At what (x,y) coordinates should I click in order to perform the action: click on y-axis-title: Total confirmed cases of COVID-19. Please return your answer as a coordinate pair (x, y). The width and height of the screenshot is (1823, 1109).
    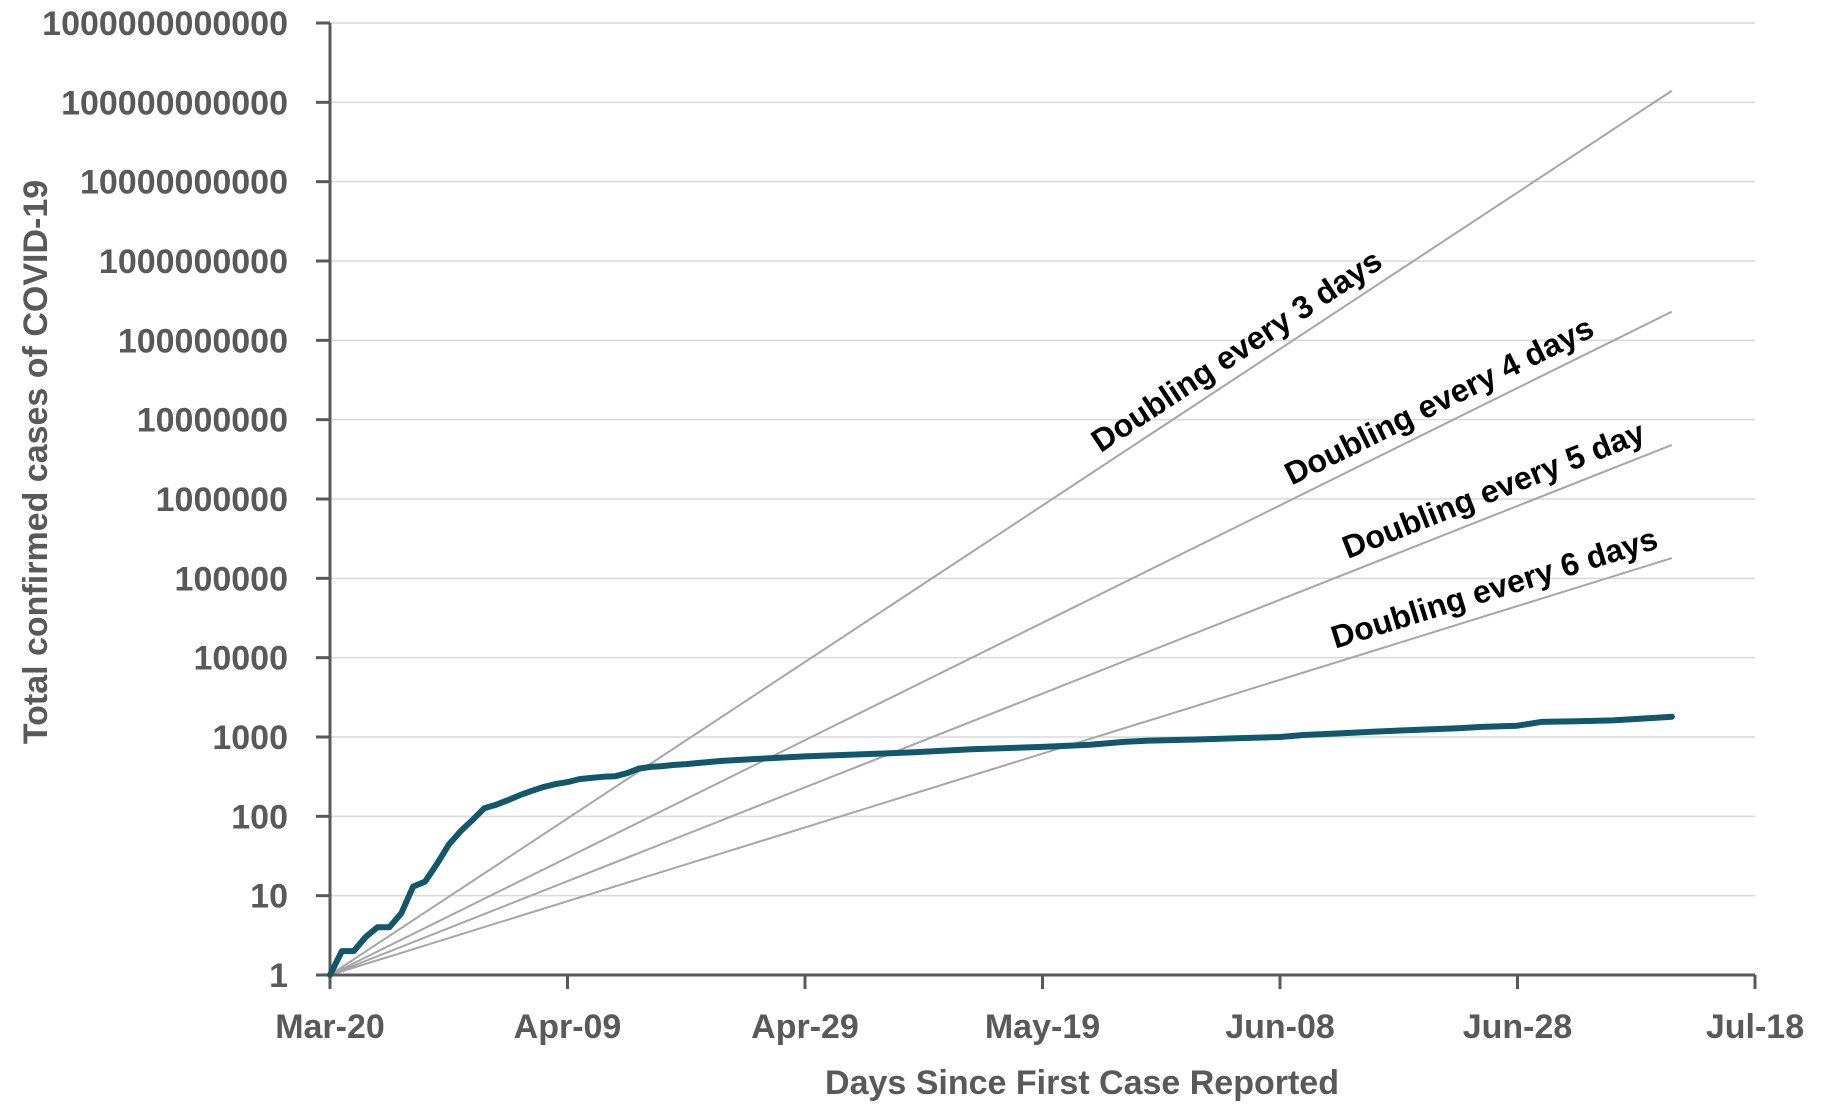
    Looking at the image, I should click on (36, 462).